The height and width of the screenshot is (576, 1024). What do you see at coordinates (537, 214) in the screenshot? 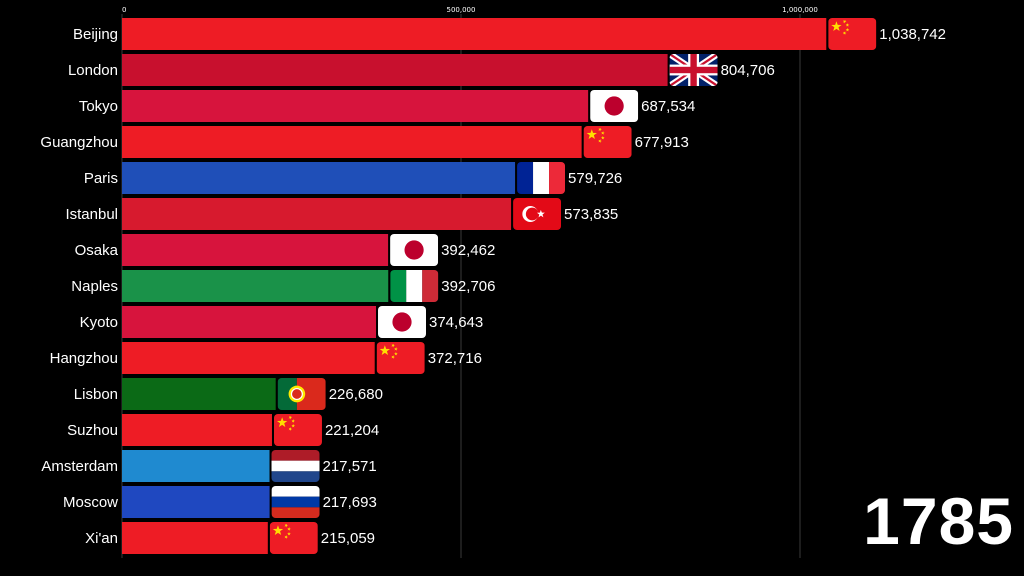
I see `turkey-flag` at bounding box center [537, 214].